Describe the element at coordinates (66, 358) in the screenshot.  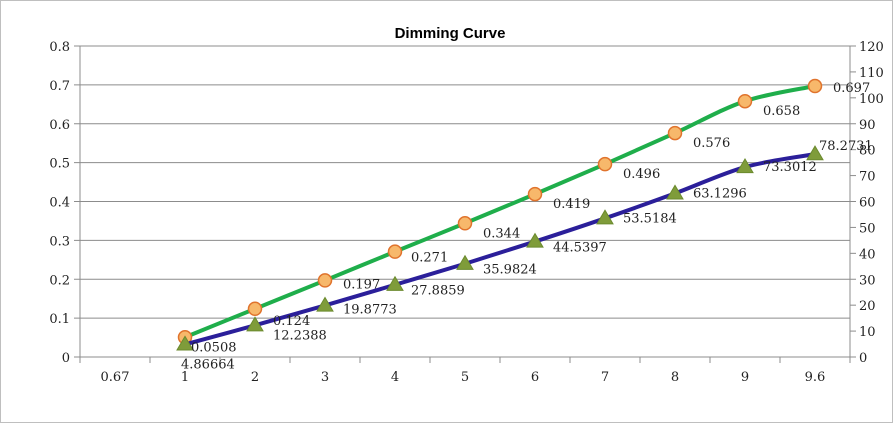
I see `y-left-tick-label: 0` at that location.